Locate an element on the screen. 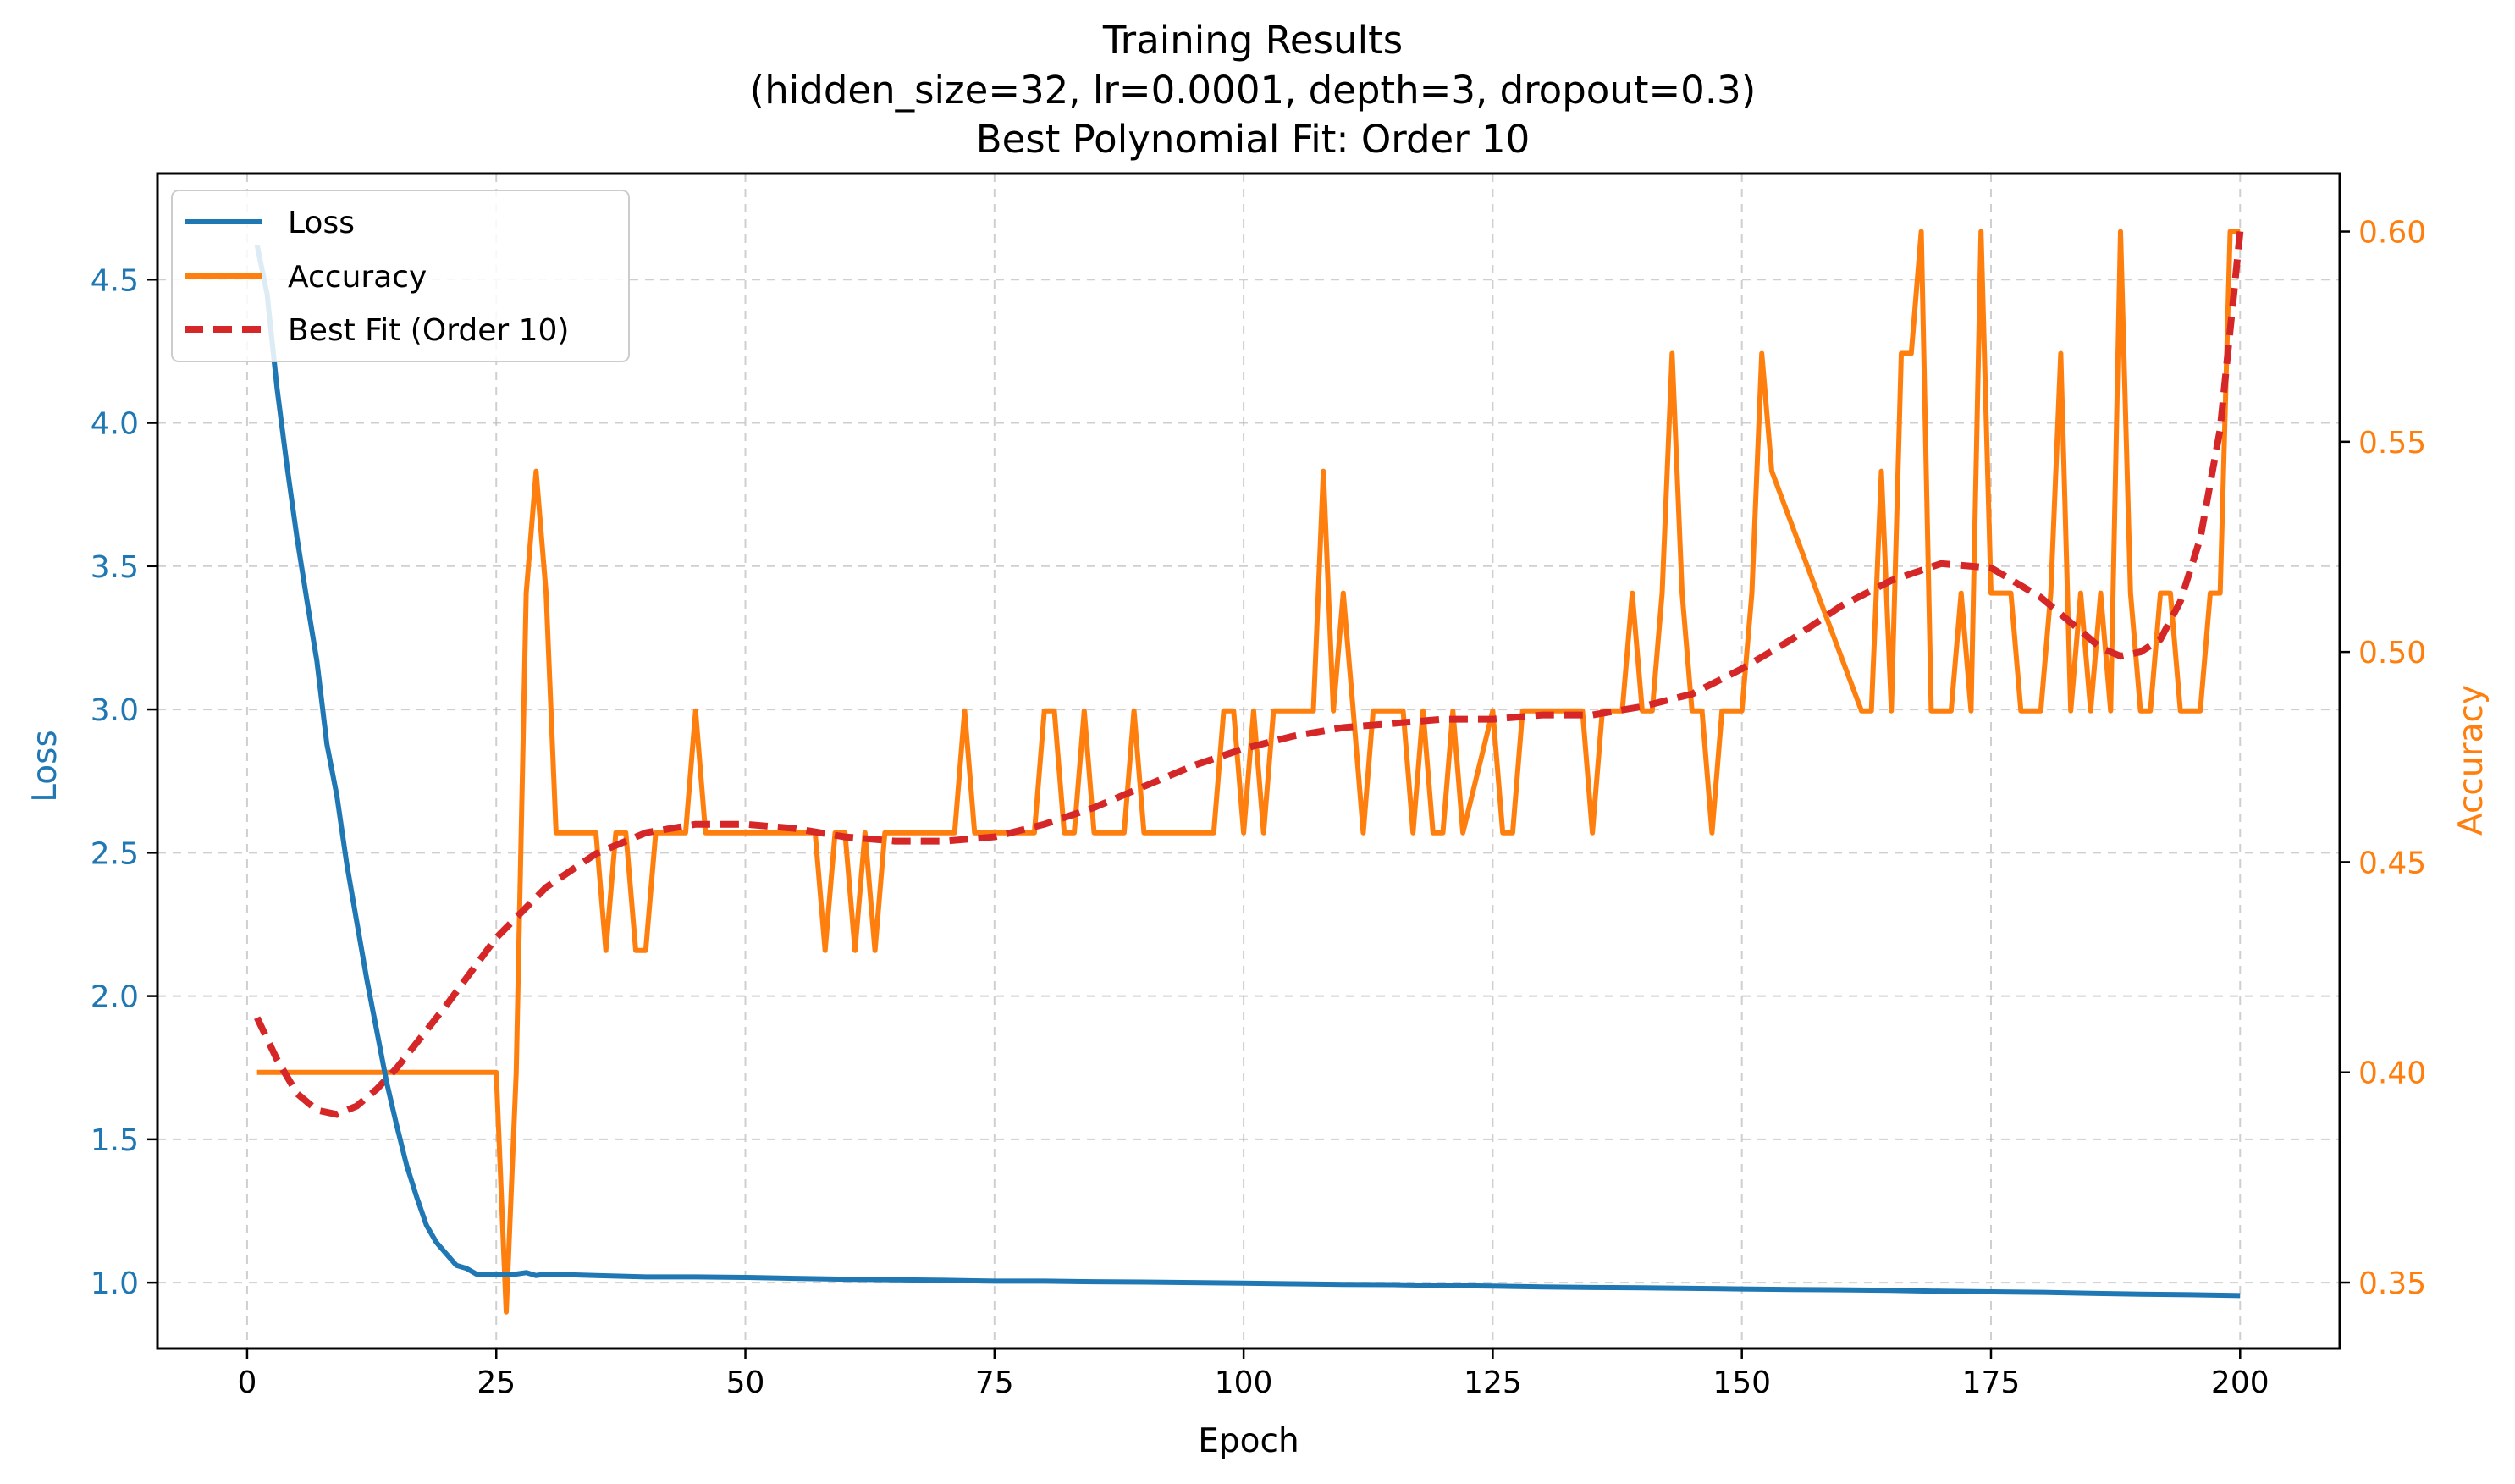 The height and width of the screenshot is (1484, 2515). legend-label-accuracy: Accuracy is located at coordinates (357, 277).